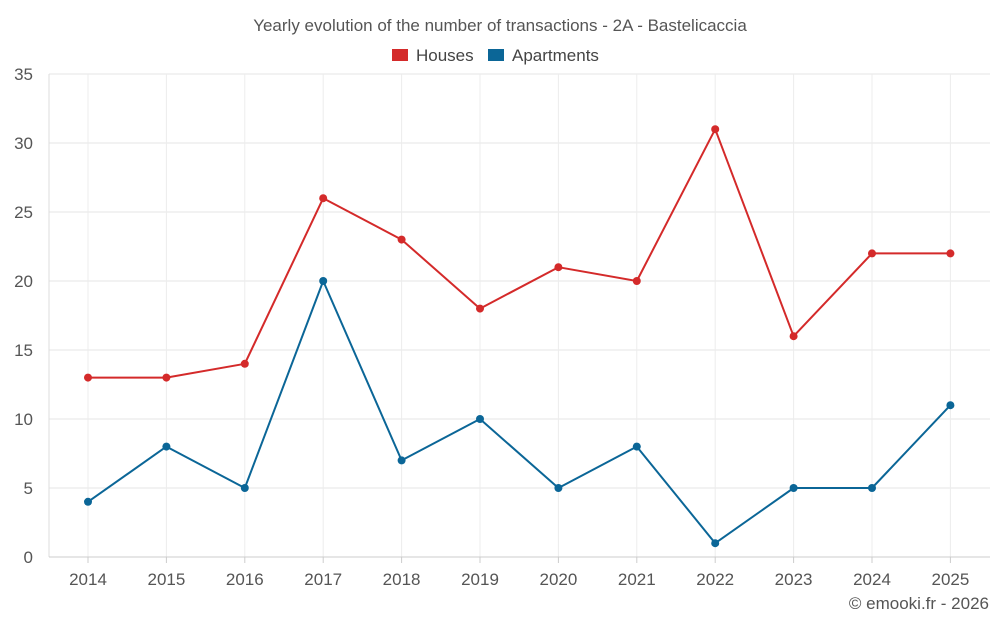  Describe the element at coordinates (23, 419) in the screenshot. I see `y-tick-label: 10` at that location.